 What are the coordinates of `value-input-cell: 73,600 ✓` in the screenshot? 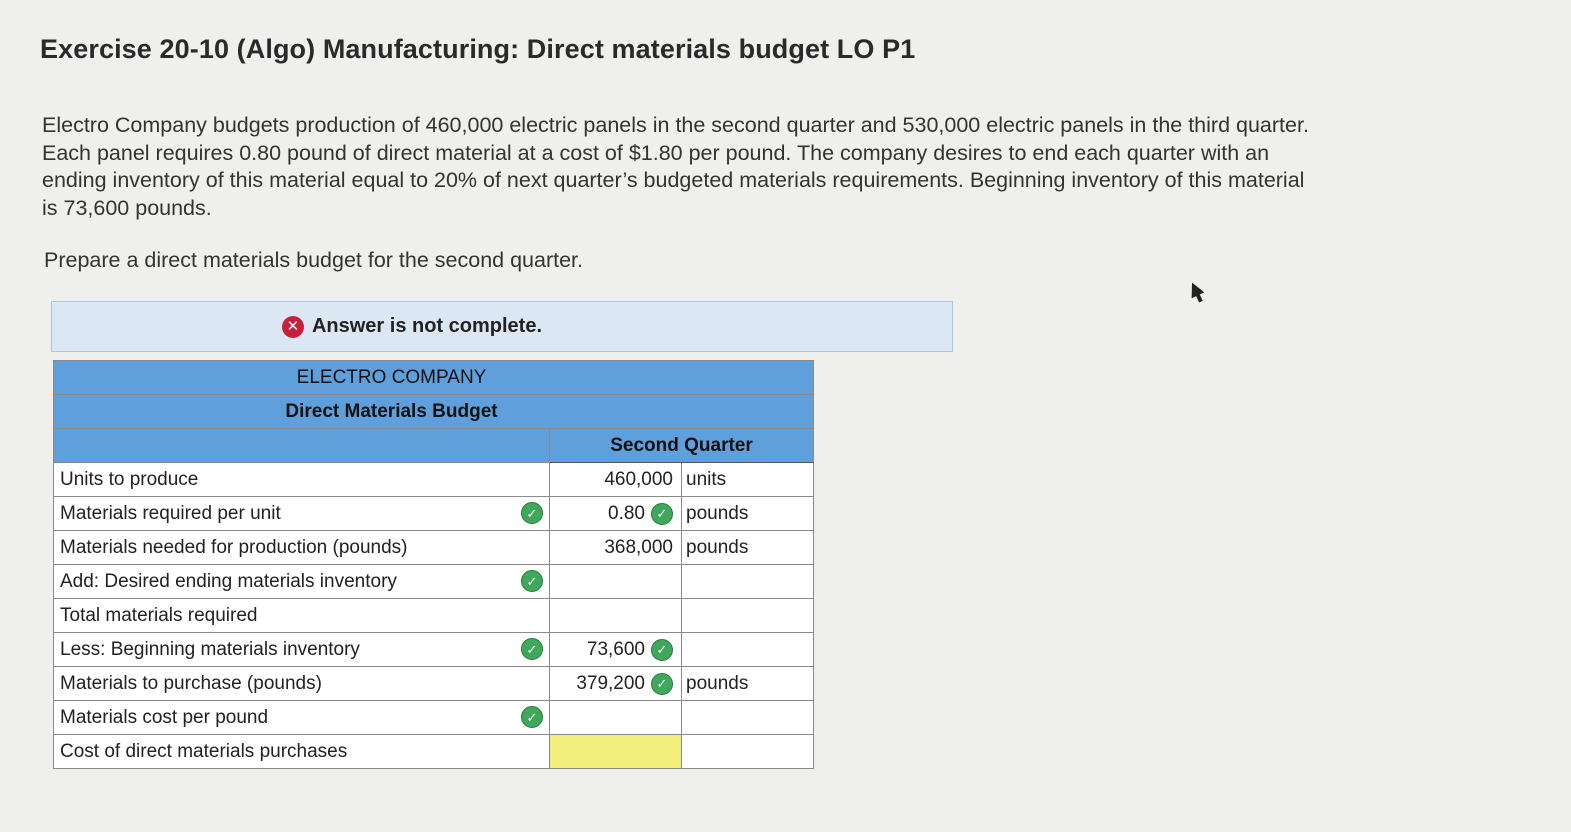 It's located at (615, 649).